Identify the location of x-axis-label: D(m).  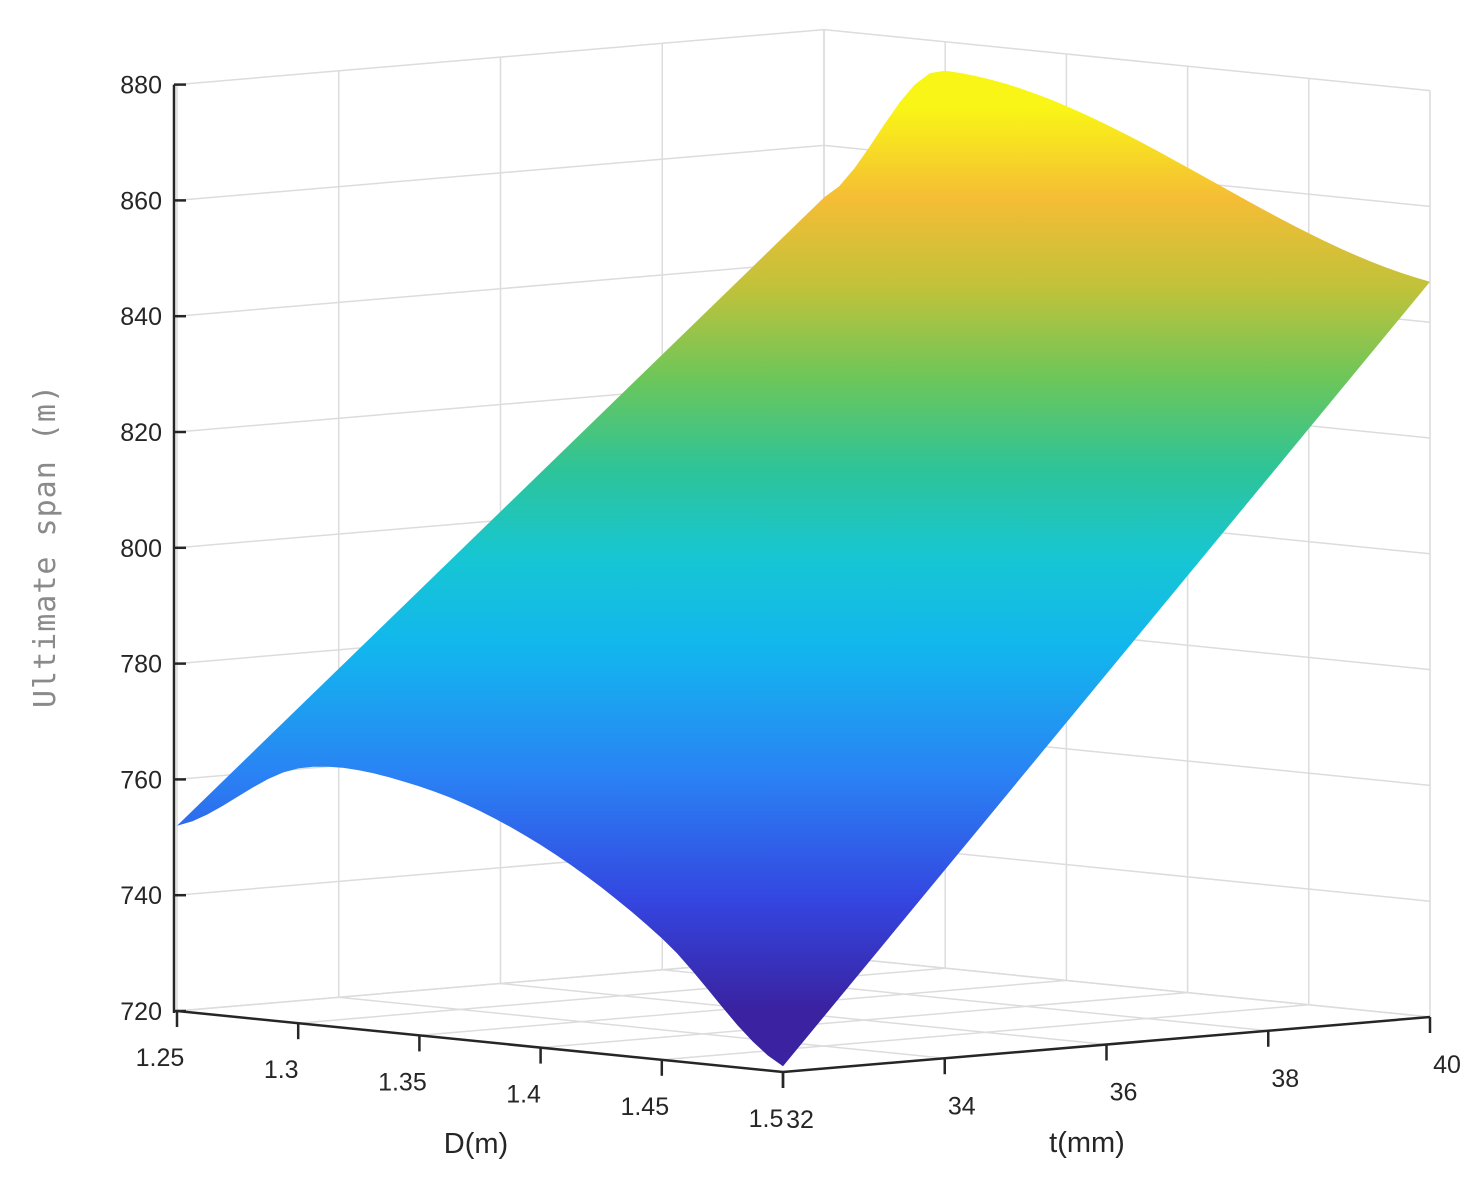
(476, 1144).